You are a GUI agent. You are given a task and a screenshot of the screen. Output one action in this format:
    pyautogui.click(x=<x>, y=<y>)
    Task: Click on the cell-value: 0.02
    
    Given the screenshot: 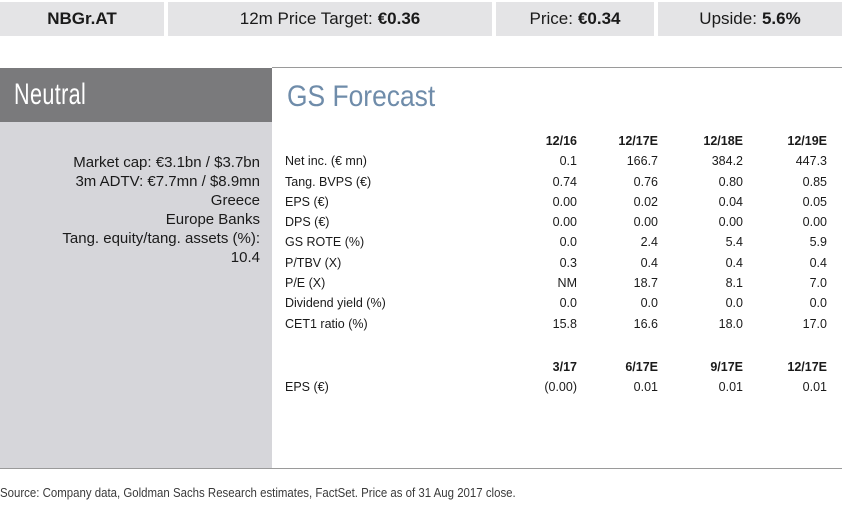 What is the action you would take?
    pyautogui.click(x=645, y=201)
    